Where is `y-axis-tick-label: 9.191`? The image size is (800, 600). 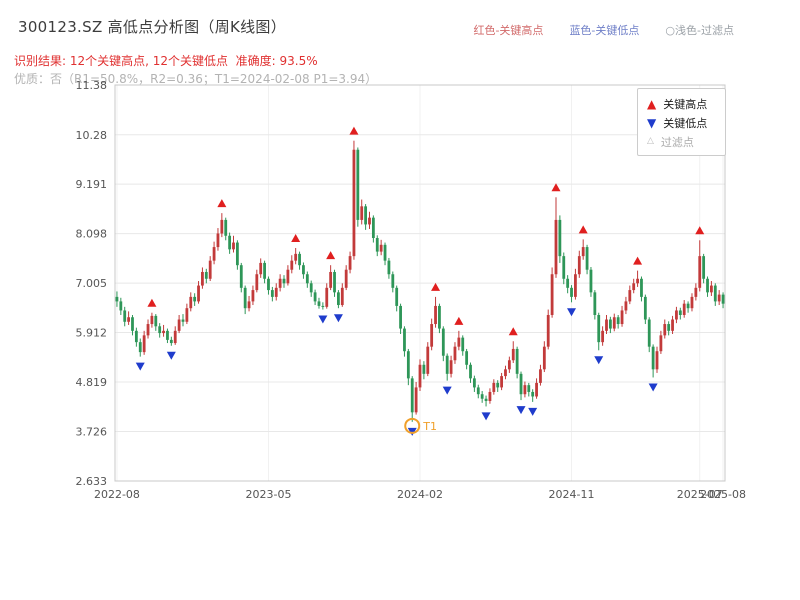
y-axis-tick-label: 9.191 is located at coordinates (92, 184).